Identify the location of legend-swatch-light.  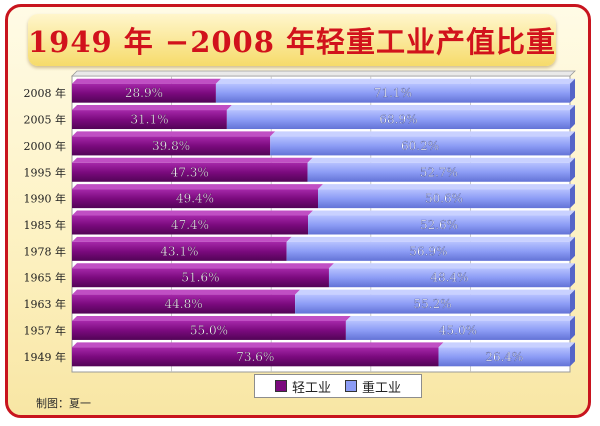
(280, 386).